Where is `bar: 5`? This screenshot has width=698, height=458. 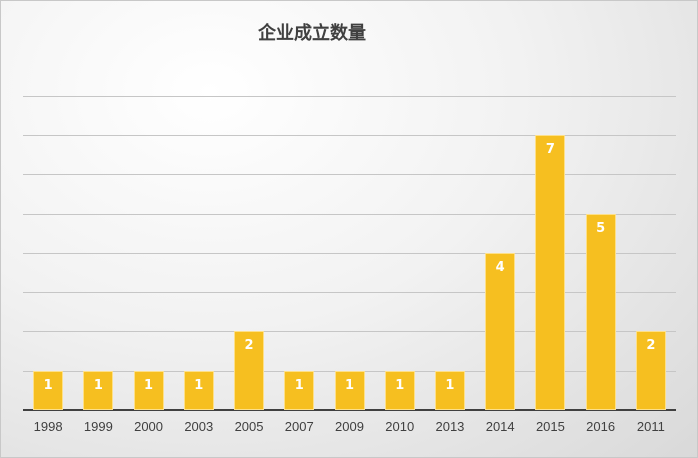 bar: 5 is located at coordinates (600, 311).